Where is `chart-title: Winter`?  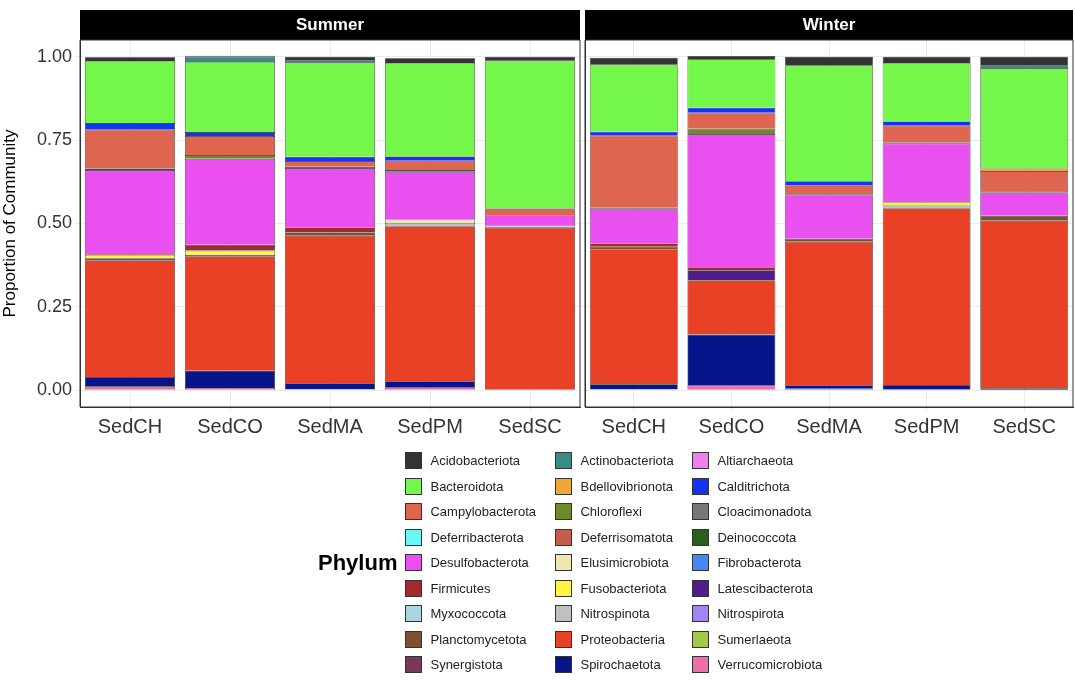
chart-title: Winter is located at coordinates (829, 24).